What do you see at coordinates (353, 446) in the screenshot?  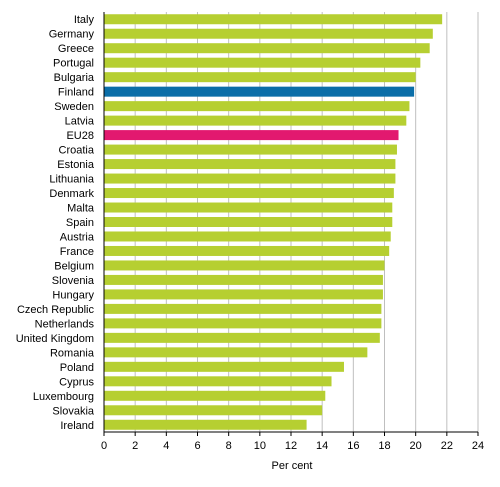 I see `x-tick-label: 16` at bounding box center [353, 446].